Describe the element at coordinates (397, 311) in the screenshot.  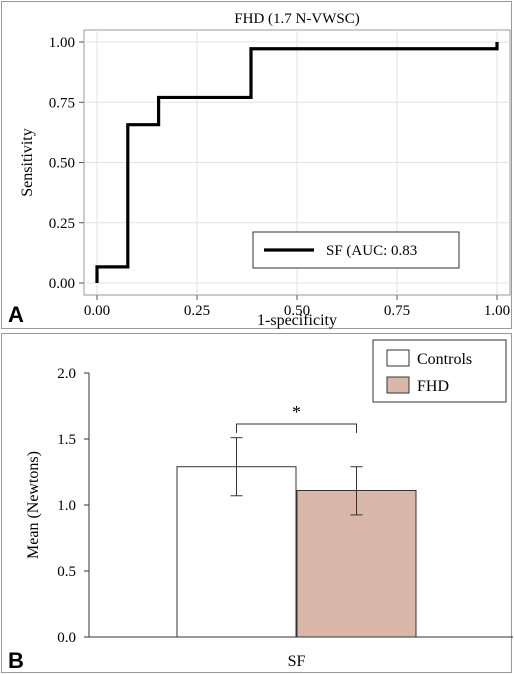
I see `x-tick-label: 0.75` at that location.